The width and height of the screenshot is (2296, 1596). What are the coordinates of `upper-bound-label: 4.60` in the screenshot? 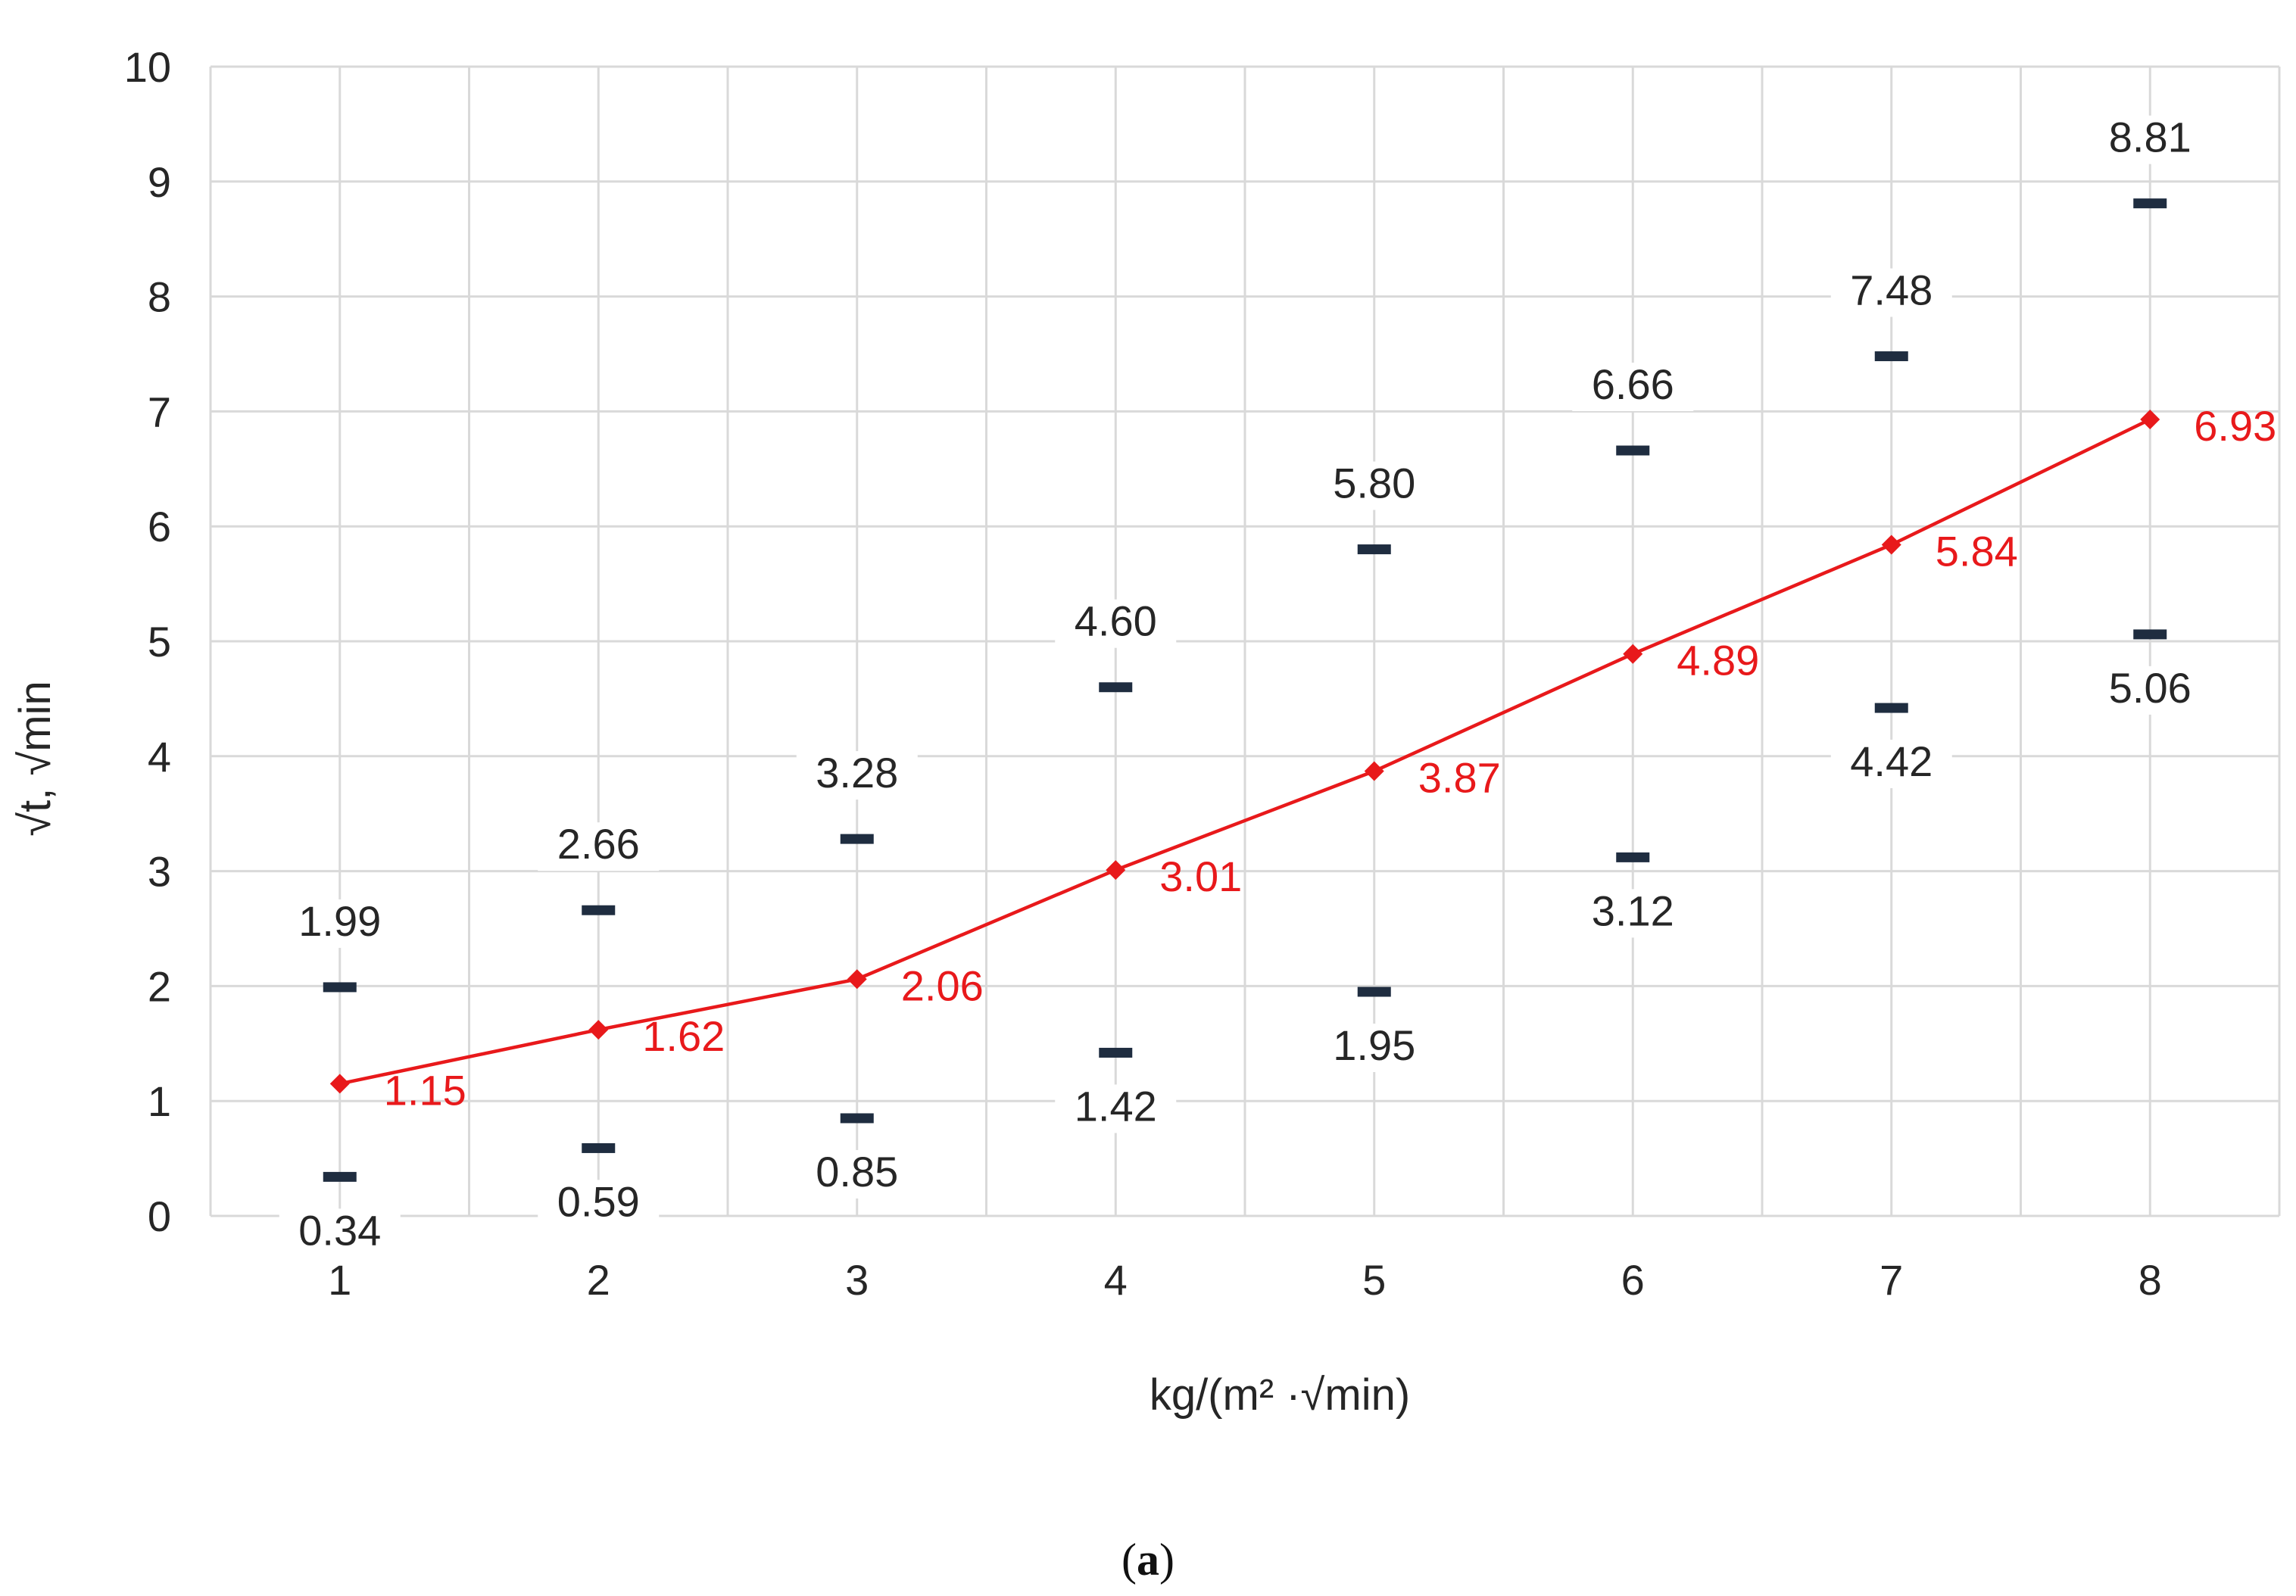 It's located at (1116, 621).